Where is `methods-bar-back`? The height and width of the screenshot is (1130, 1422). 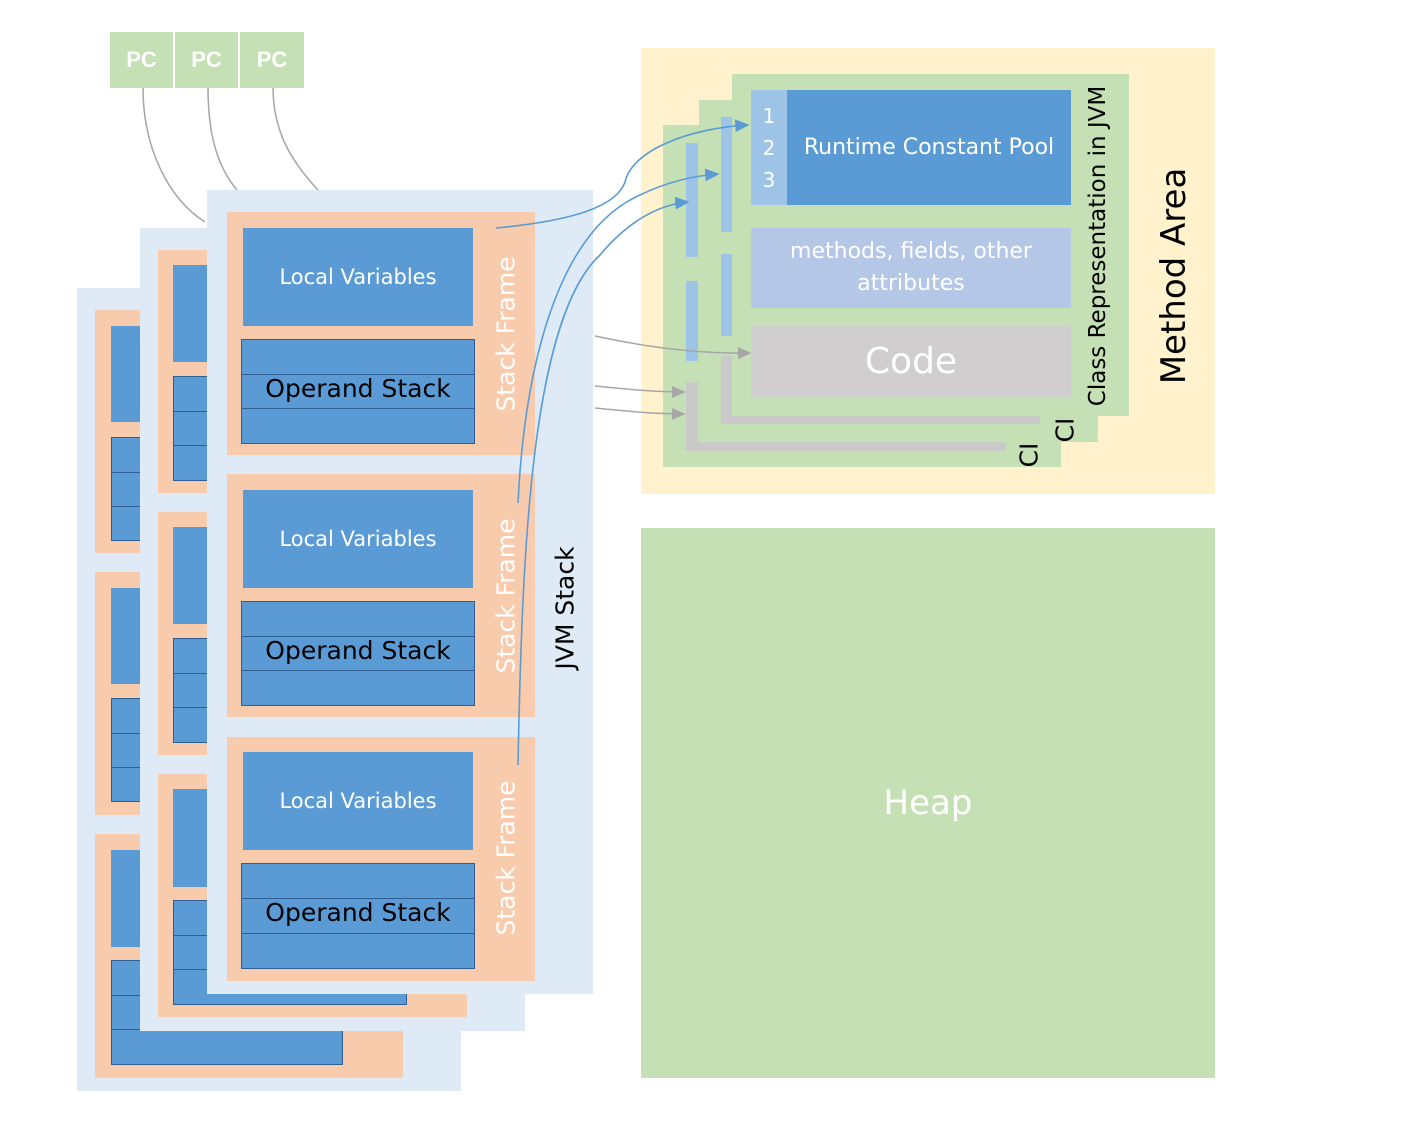
methods-bar-back is located at coordinates (692, 321).